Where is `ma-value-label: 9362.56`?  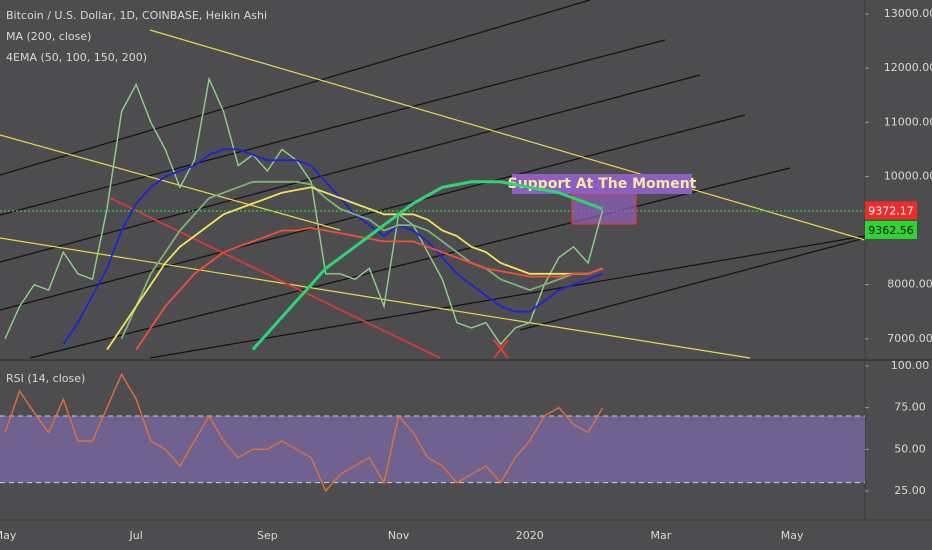 ma-value-label: 9362.56 is located at coordinates (891, 230).